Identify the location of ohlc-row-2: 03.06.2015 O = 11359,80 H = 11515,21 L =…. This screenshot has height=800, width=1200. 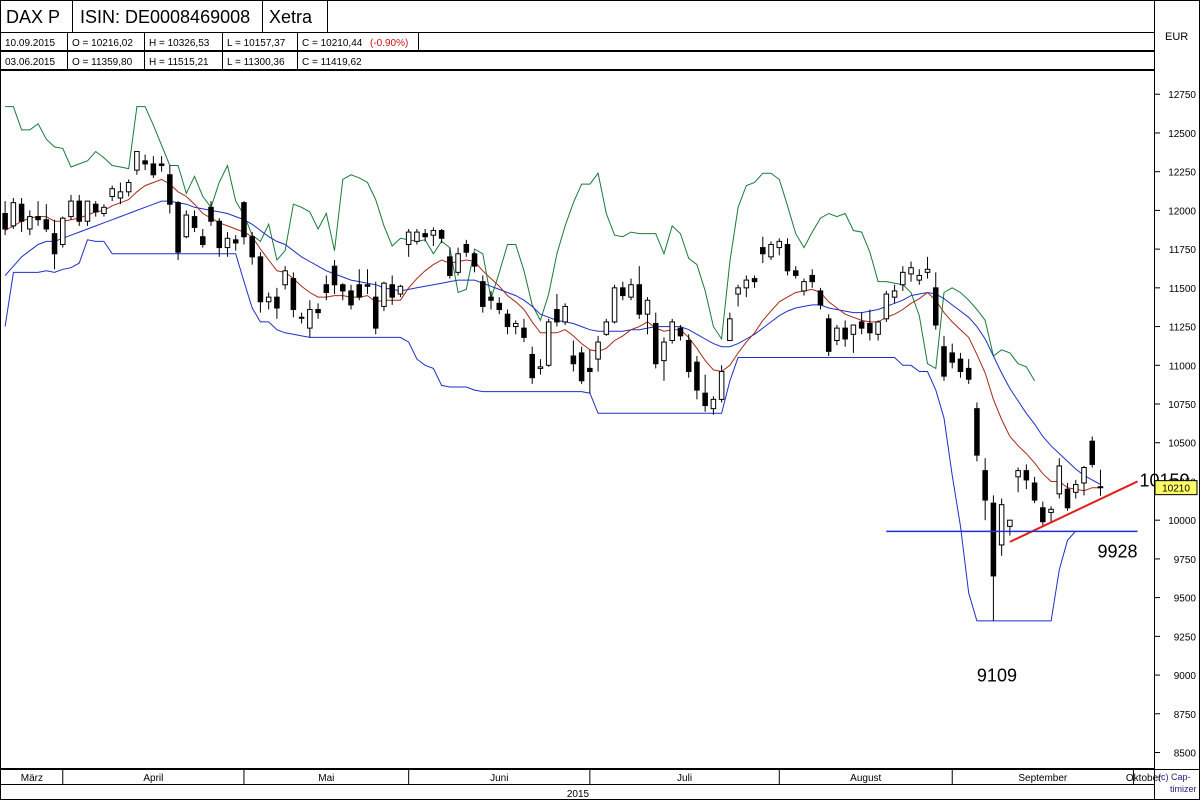
(577, 60).